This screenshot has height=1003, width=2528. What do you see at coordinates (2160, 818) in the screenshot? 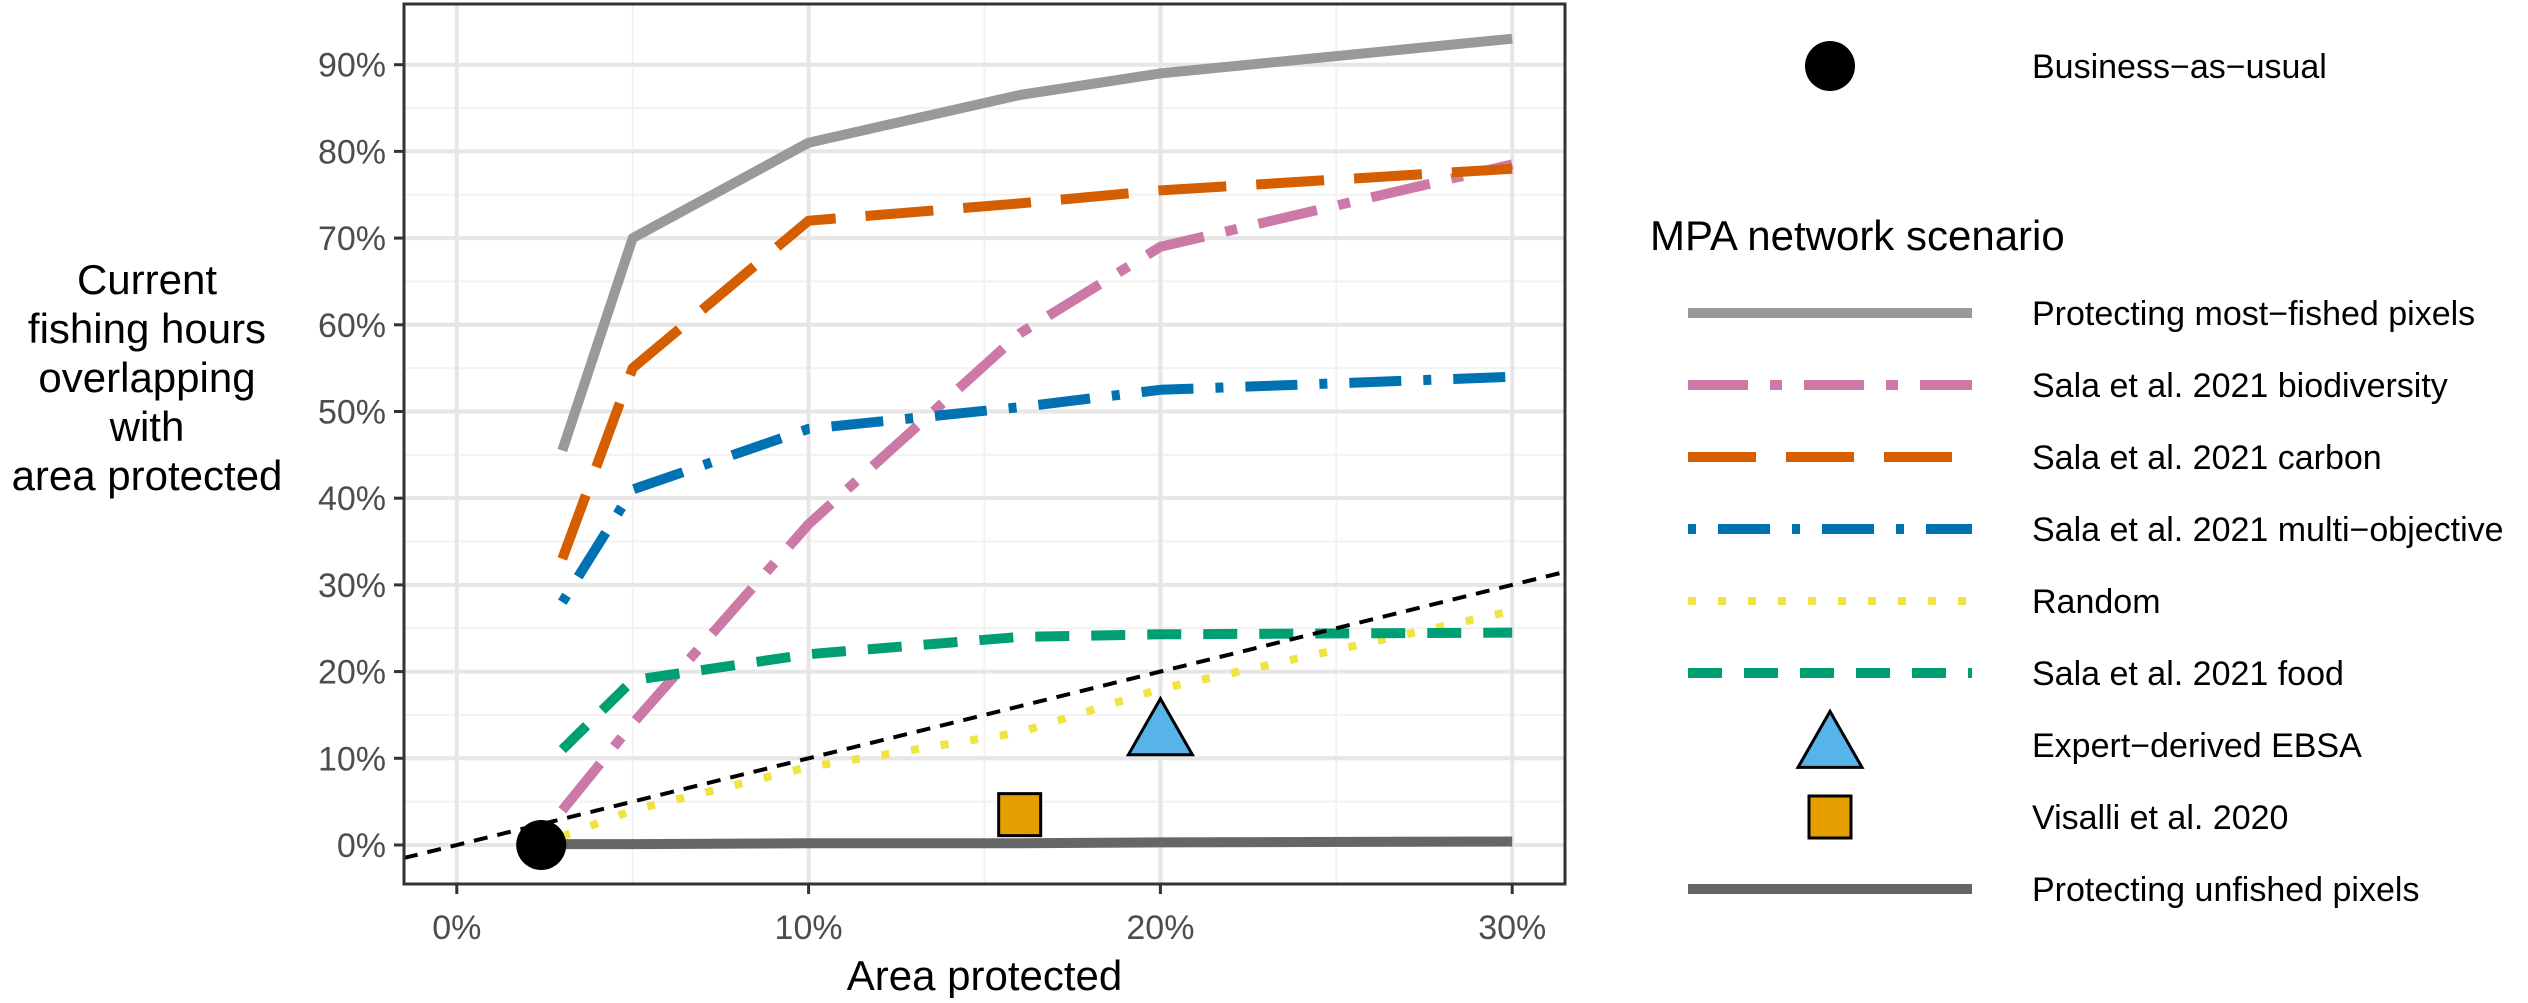
I see `legend-label: Visalli et al. 2020` at bounding box center [2160, 818].